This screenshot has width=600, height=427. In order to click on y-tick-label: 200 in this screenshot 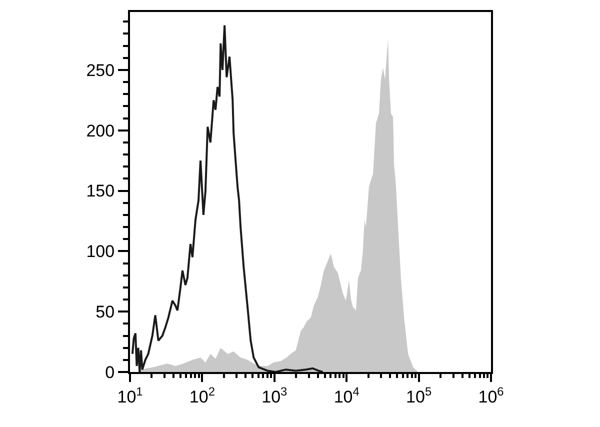, I will do `click(100, 130)`.